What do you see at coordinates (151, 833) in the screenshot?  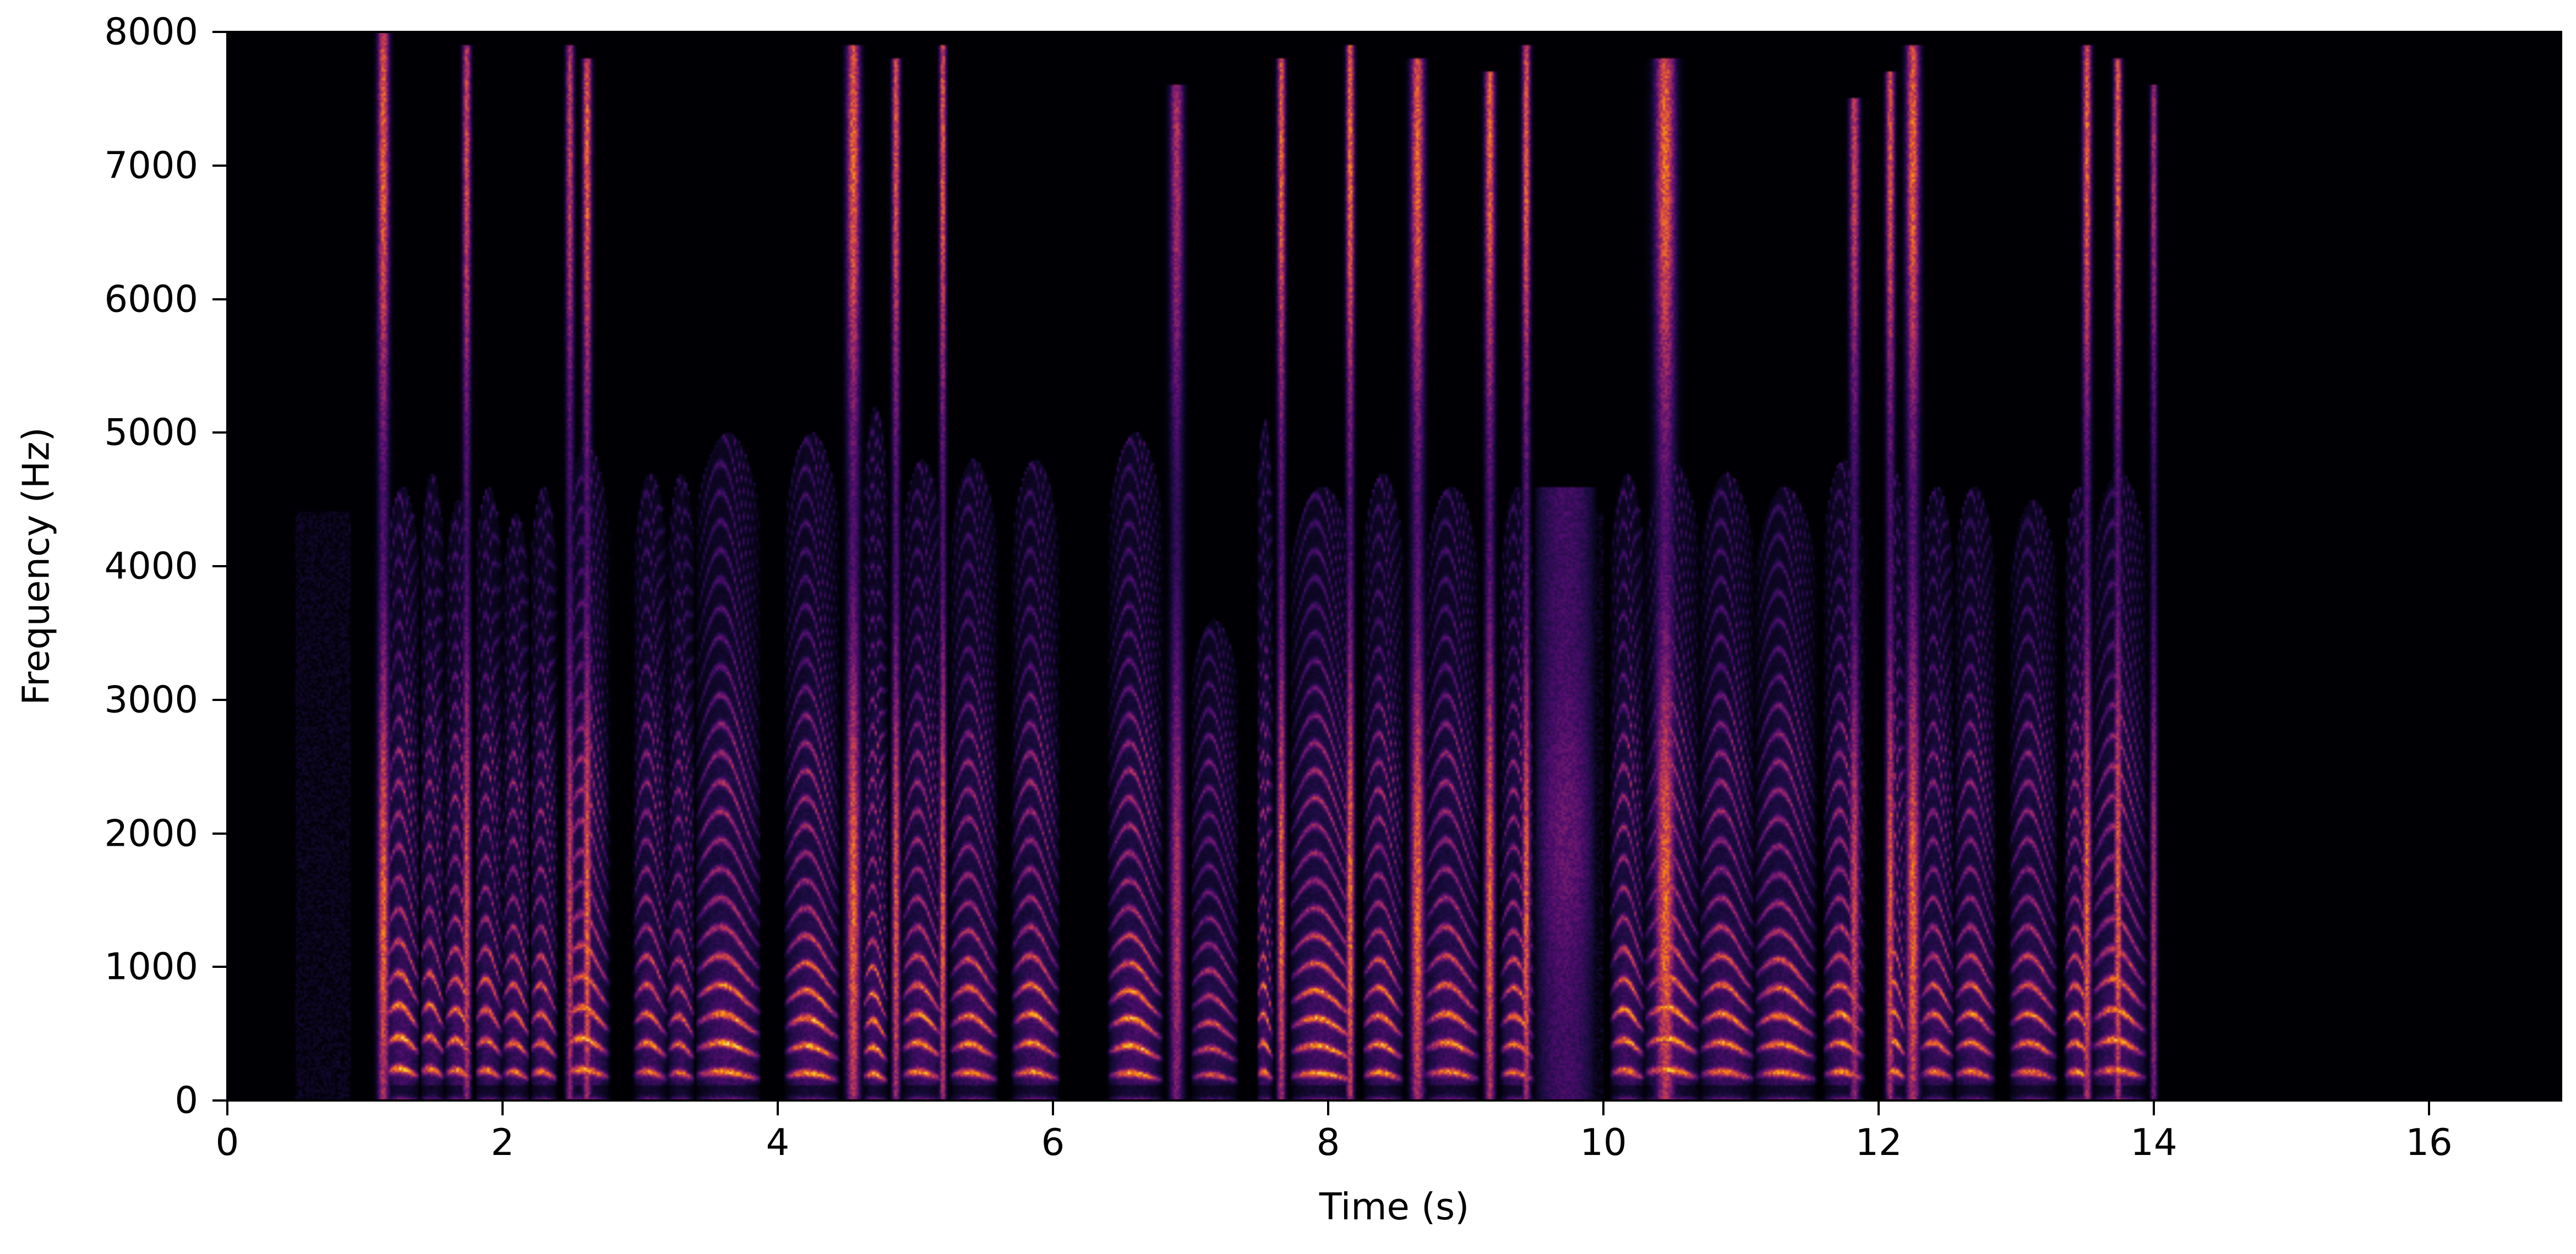 I see `y-tick-label: 2000` at bounding box center [151, 833].